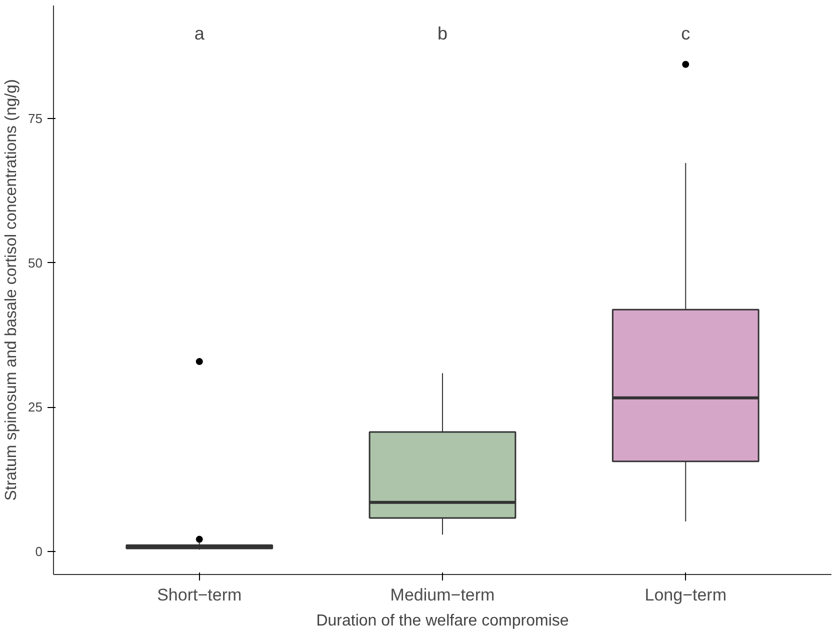 The image size is (836, 632). I want to click on x-axis-title: Duration of the welfare compromise, so click(442, 621).